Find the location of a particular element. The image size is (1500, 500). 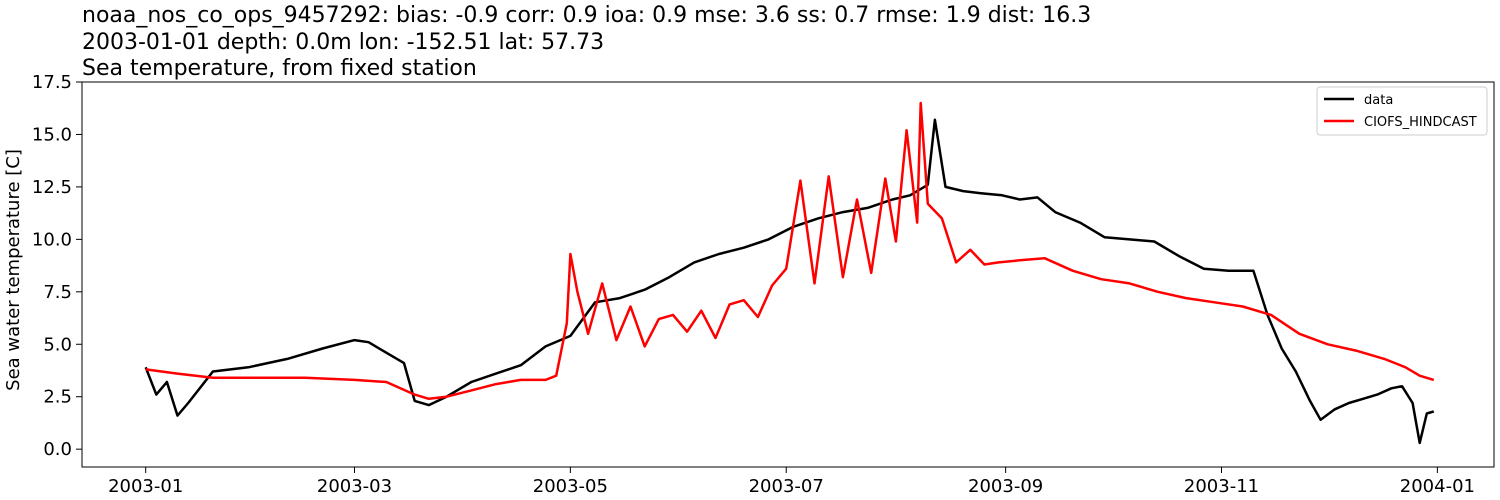

y-axis-label: Sea water temperature [C] is located at coordinates (13, 270).